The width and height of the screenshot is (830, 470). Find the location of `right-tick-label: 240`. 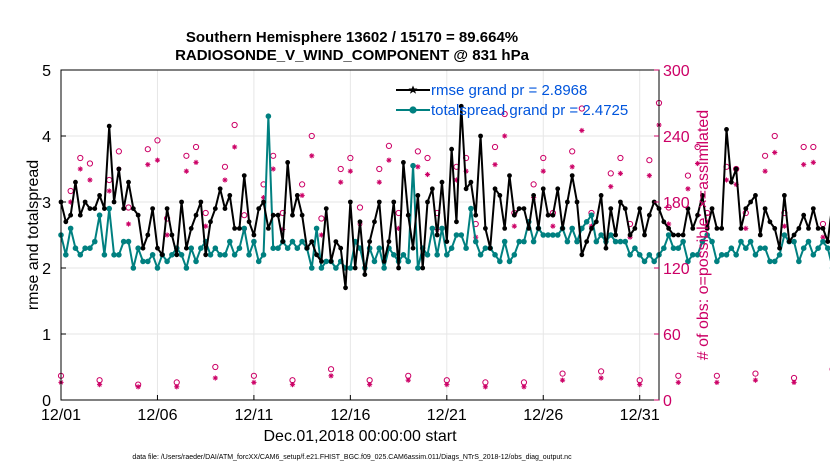

right-tick-label: 240 is located at coordinates (676, 137).